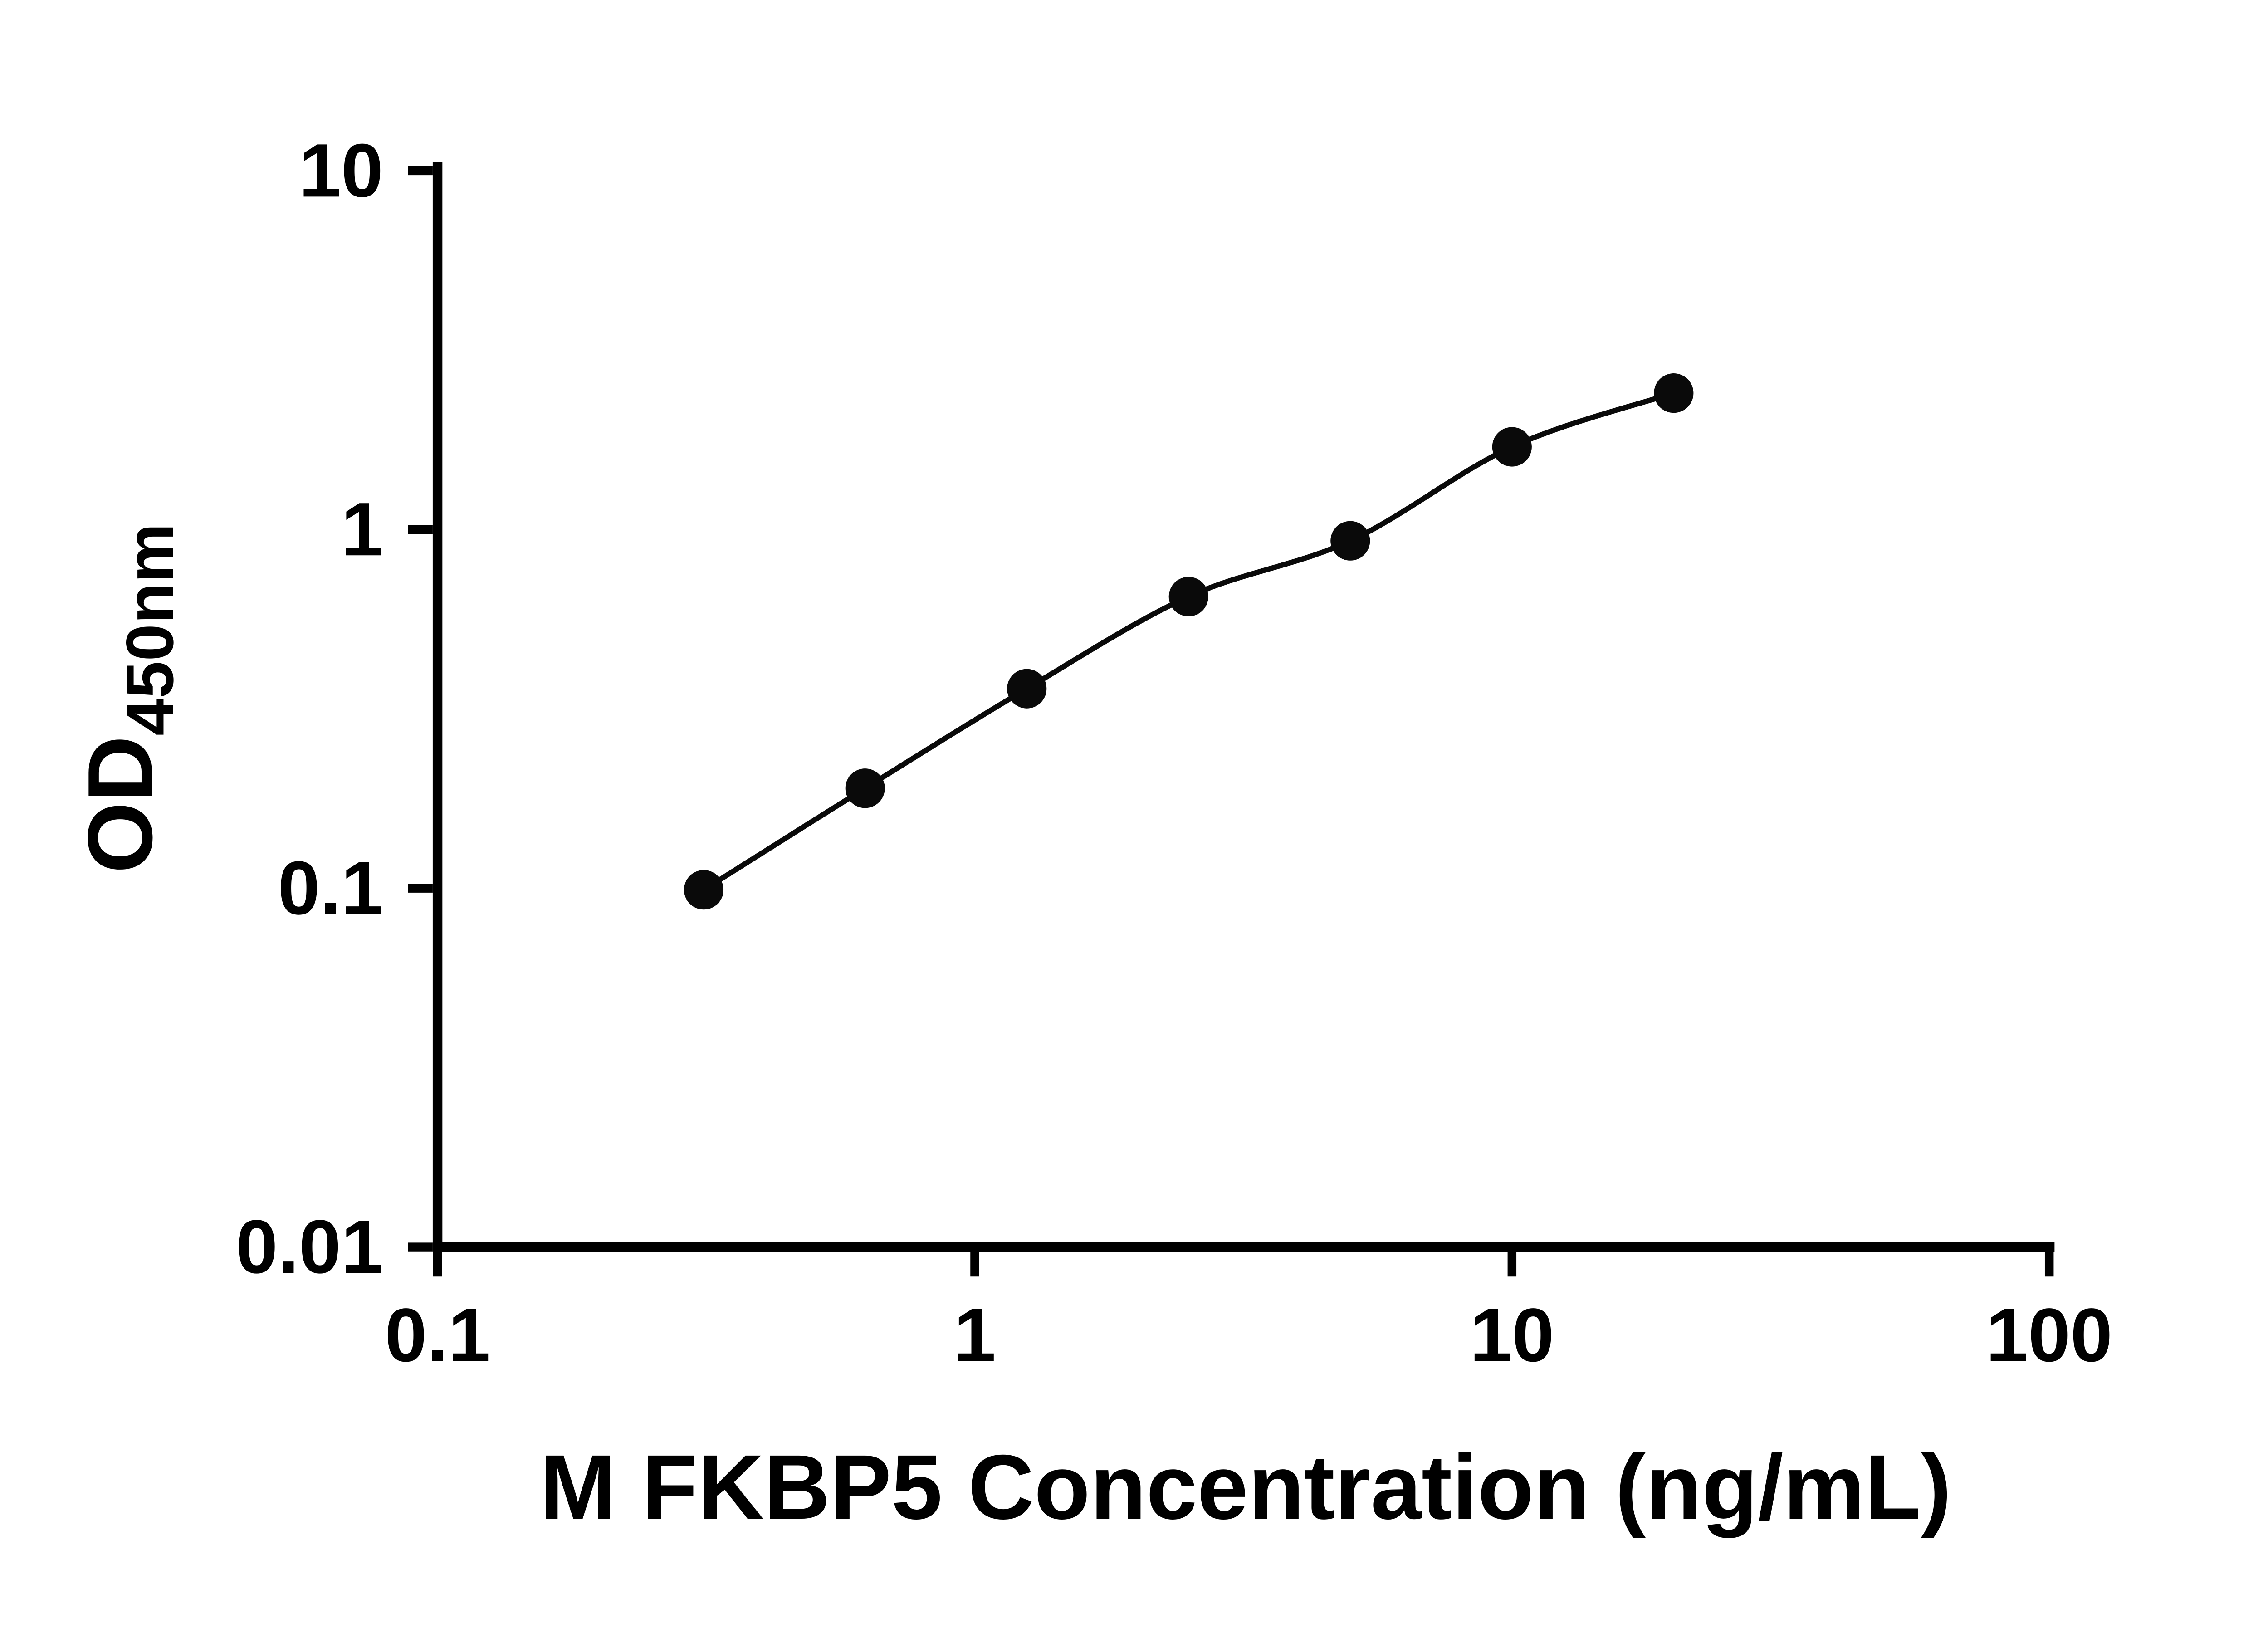  I want to click on x-axis-title: M FKBP5 Concentration (ng/mL), so click(1246, 1487).